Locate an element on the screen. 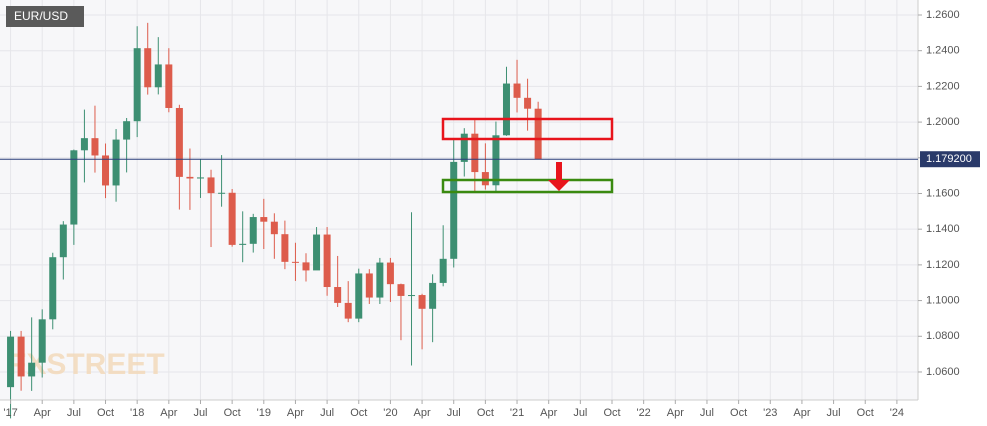 The width and height of the screenshot is (987, 426). arrow-head is located at coordinates (559, 185).